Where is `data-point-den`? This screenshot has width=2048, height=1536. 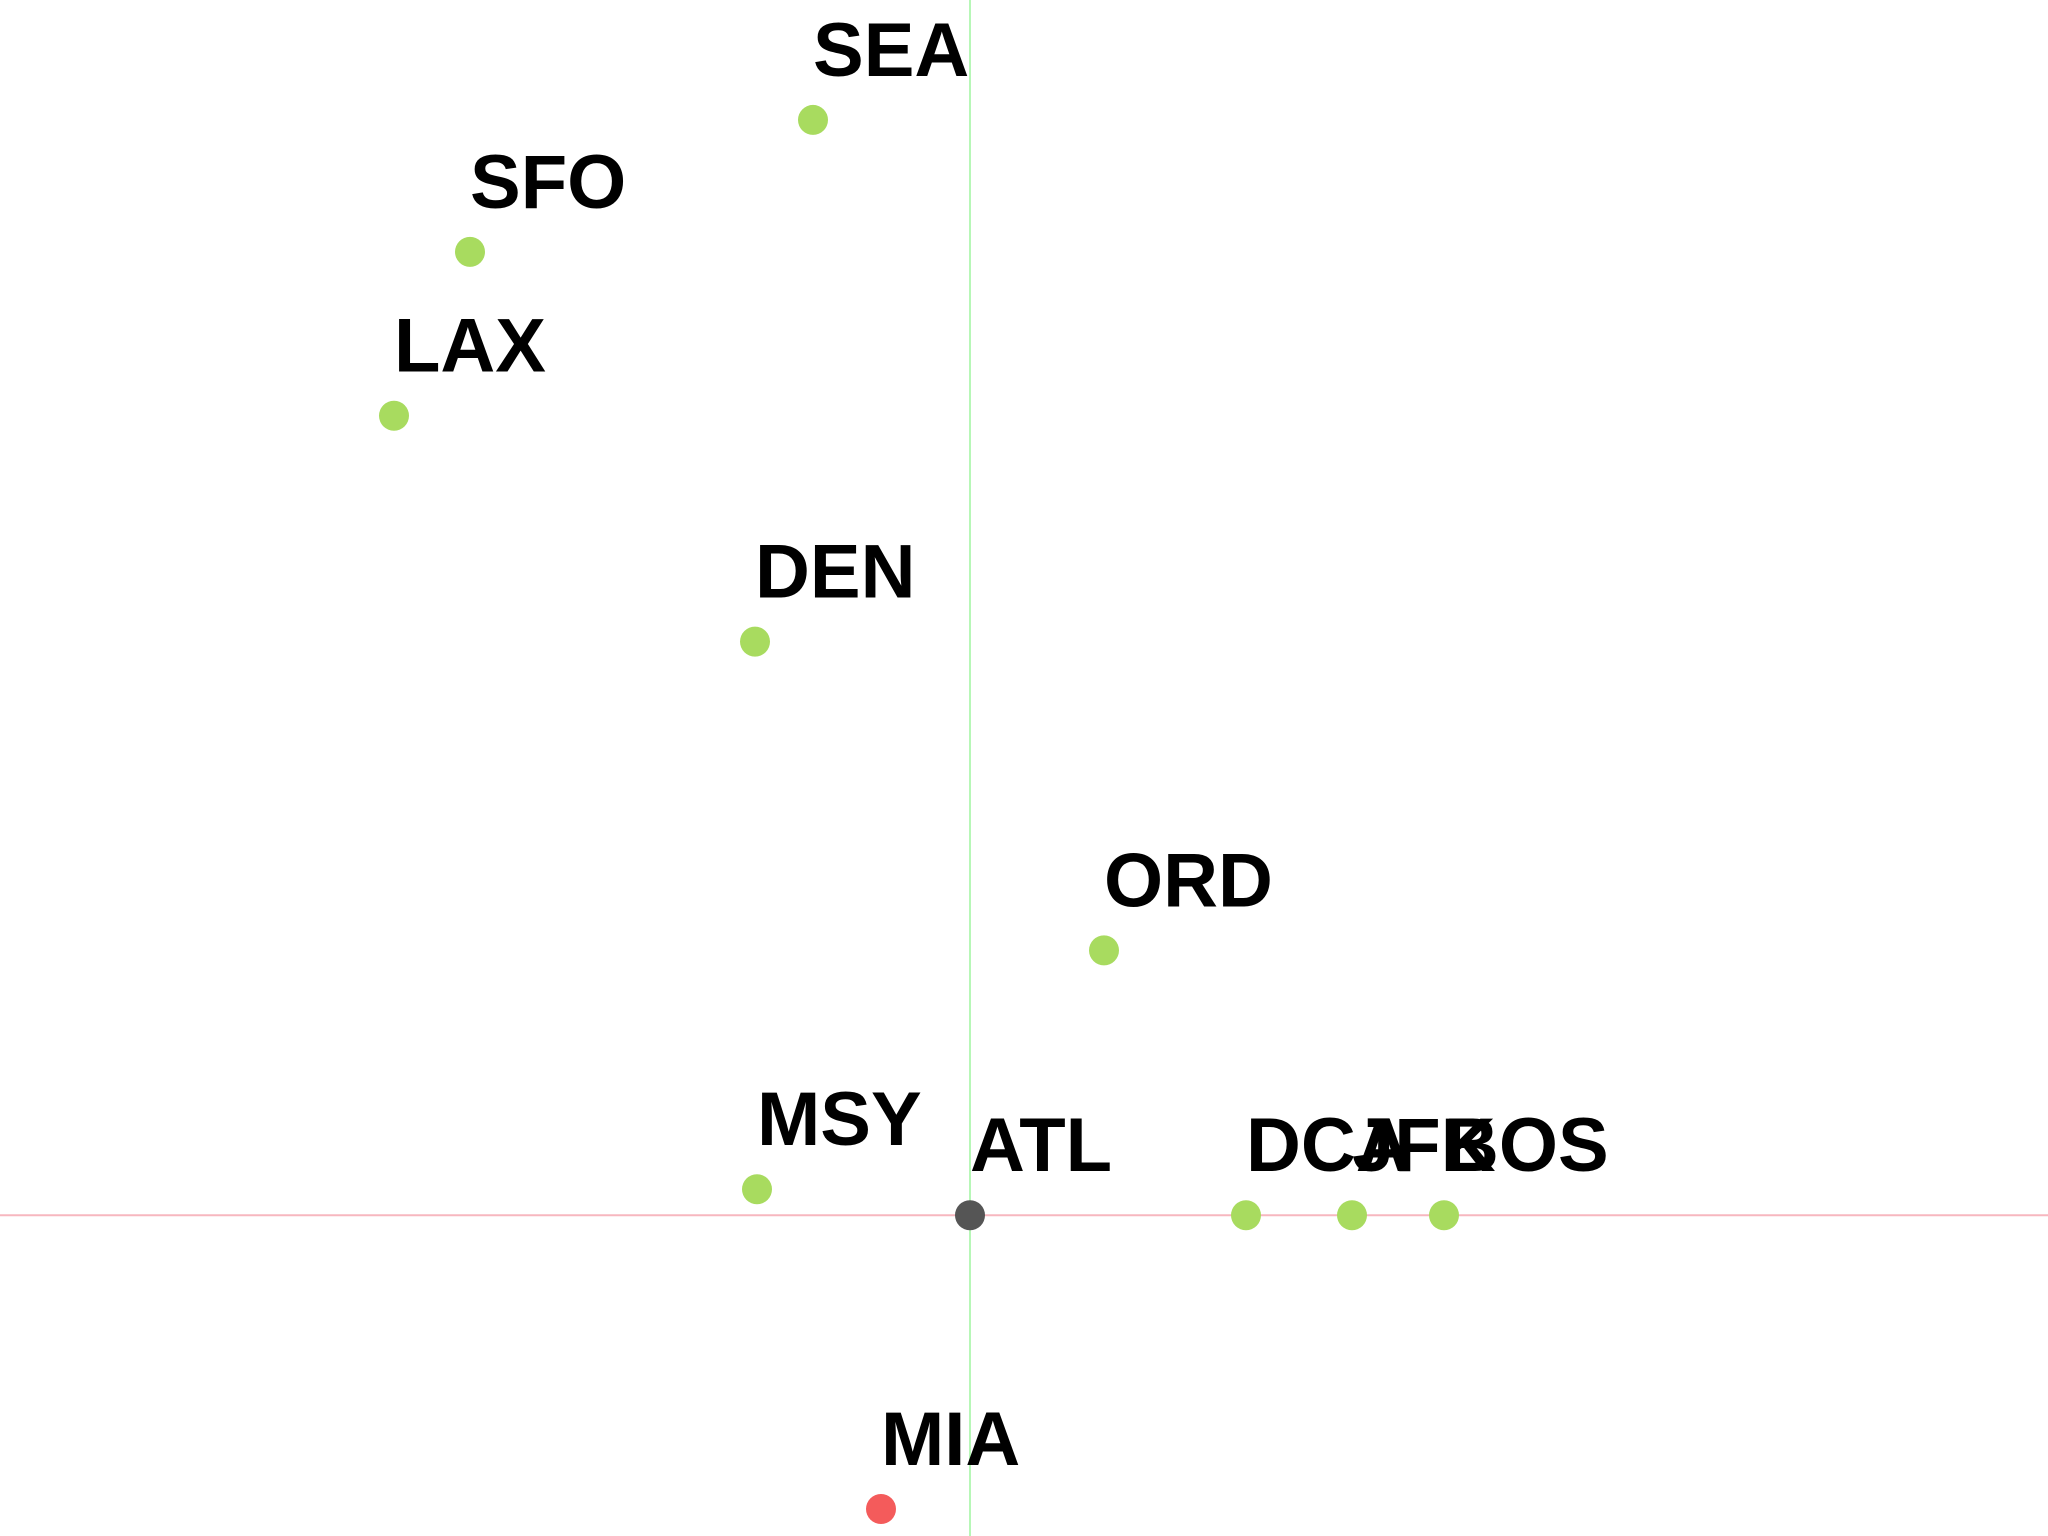 data-point-den is located at coordinates (755, 641).